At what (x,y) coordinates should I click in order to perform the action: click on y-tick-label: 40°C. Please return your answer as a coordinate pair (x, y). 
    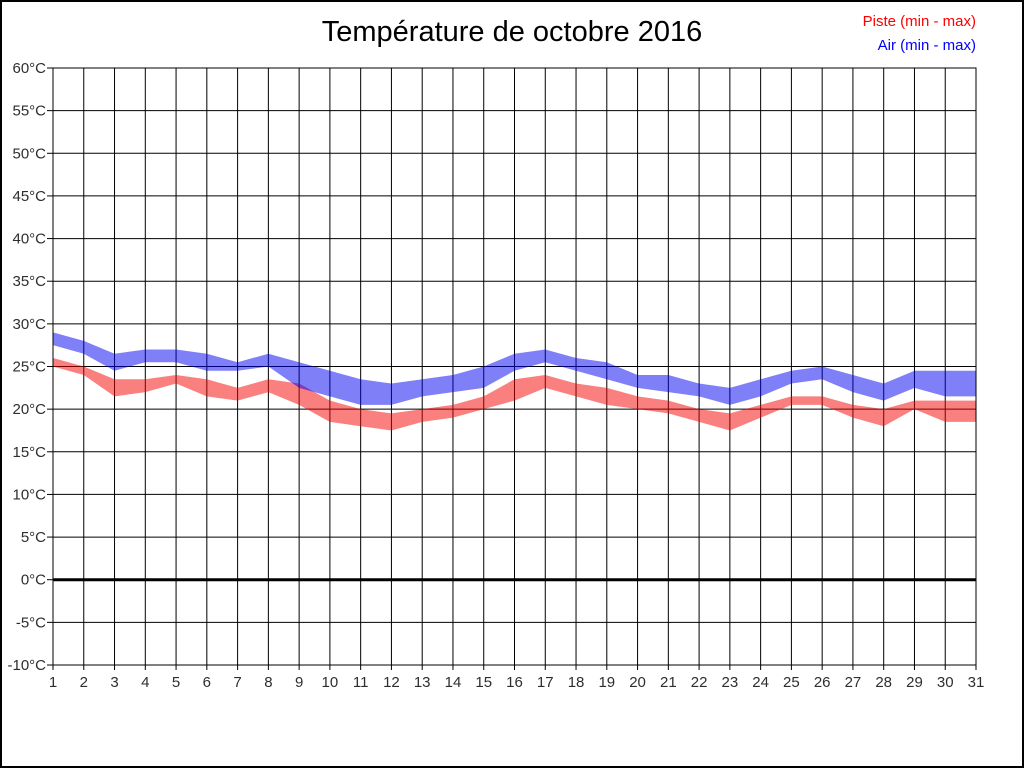
    Looking at the image, I should click on (29, 239).